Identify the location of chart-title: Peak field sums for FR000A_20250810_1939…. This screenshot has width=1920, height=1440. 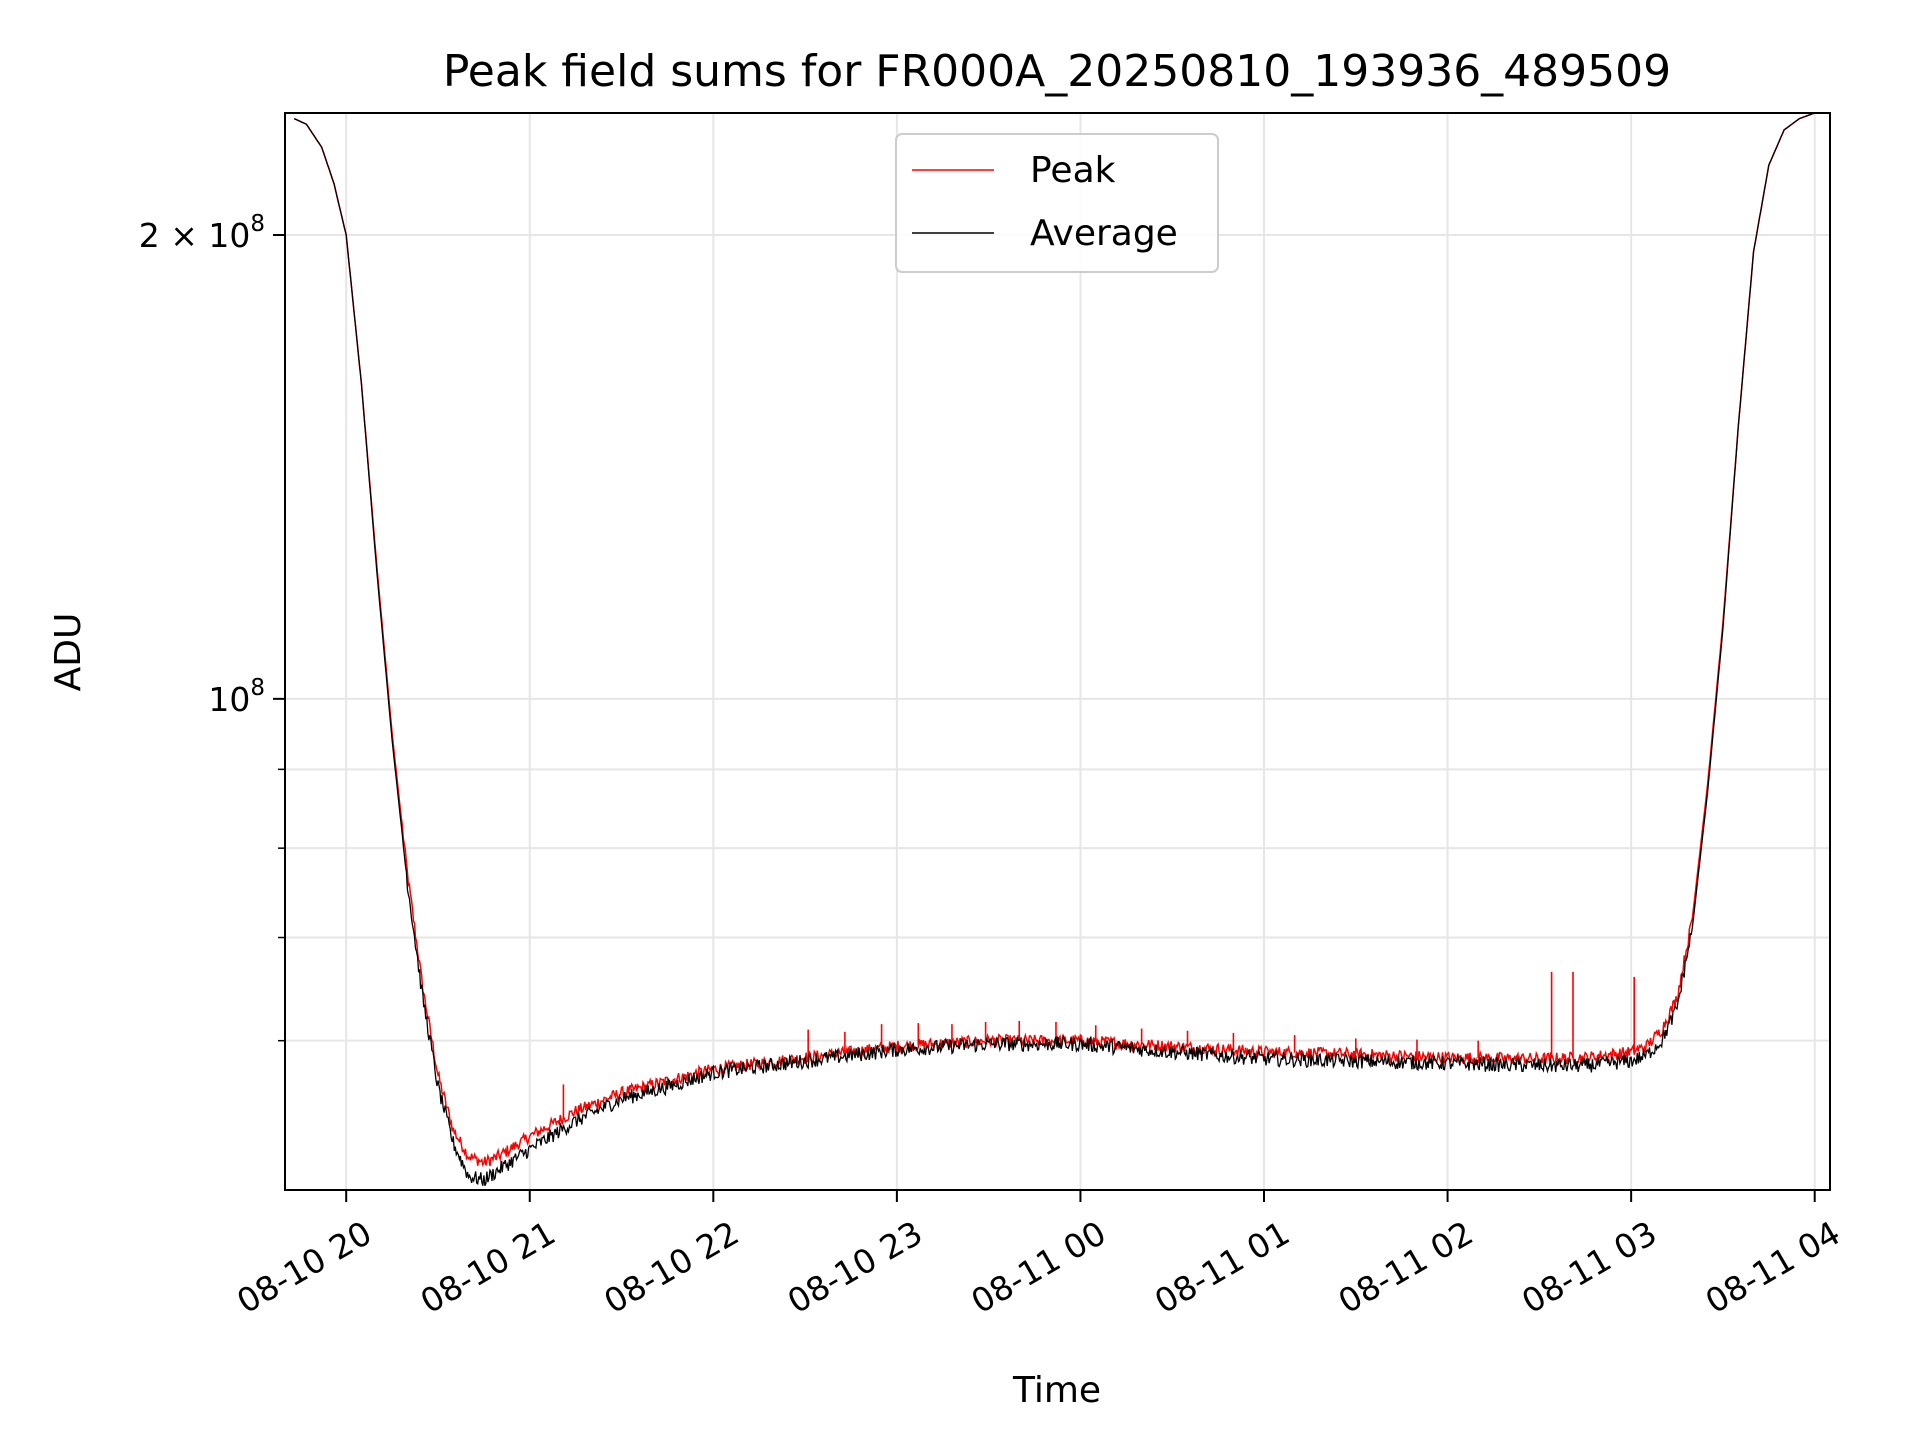
(1057, 71).